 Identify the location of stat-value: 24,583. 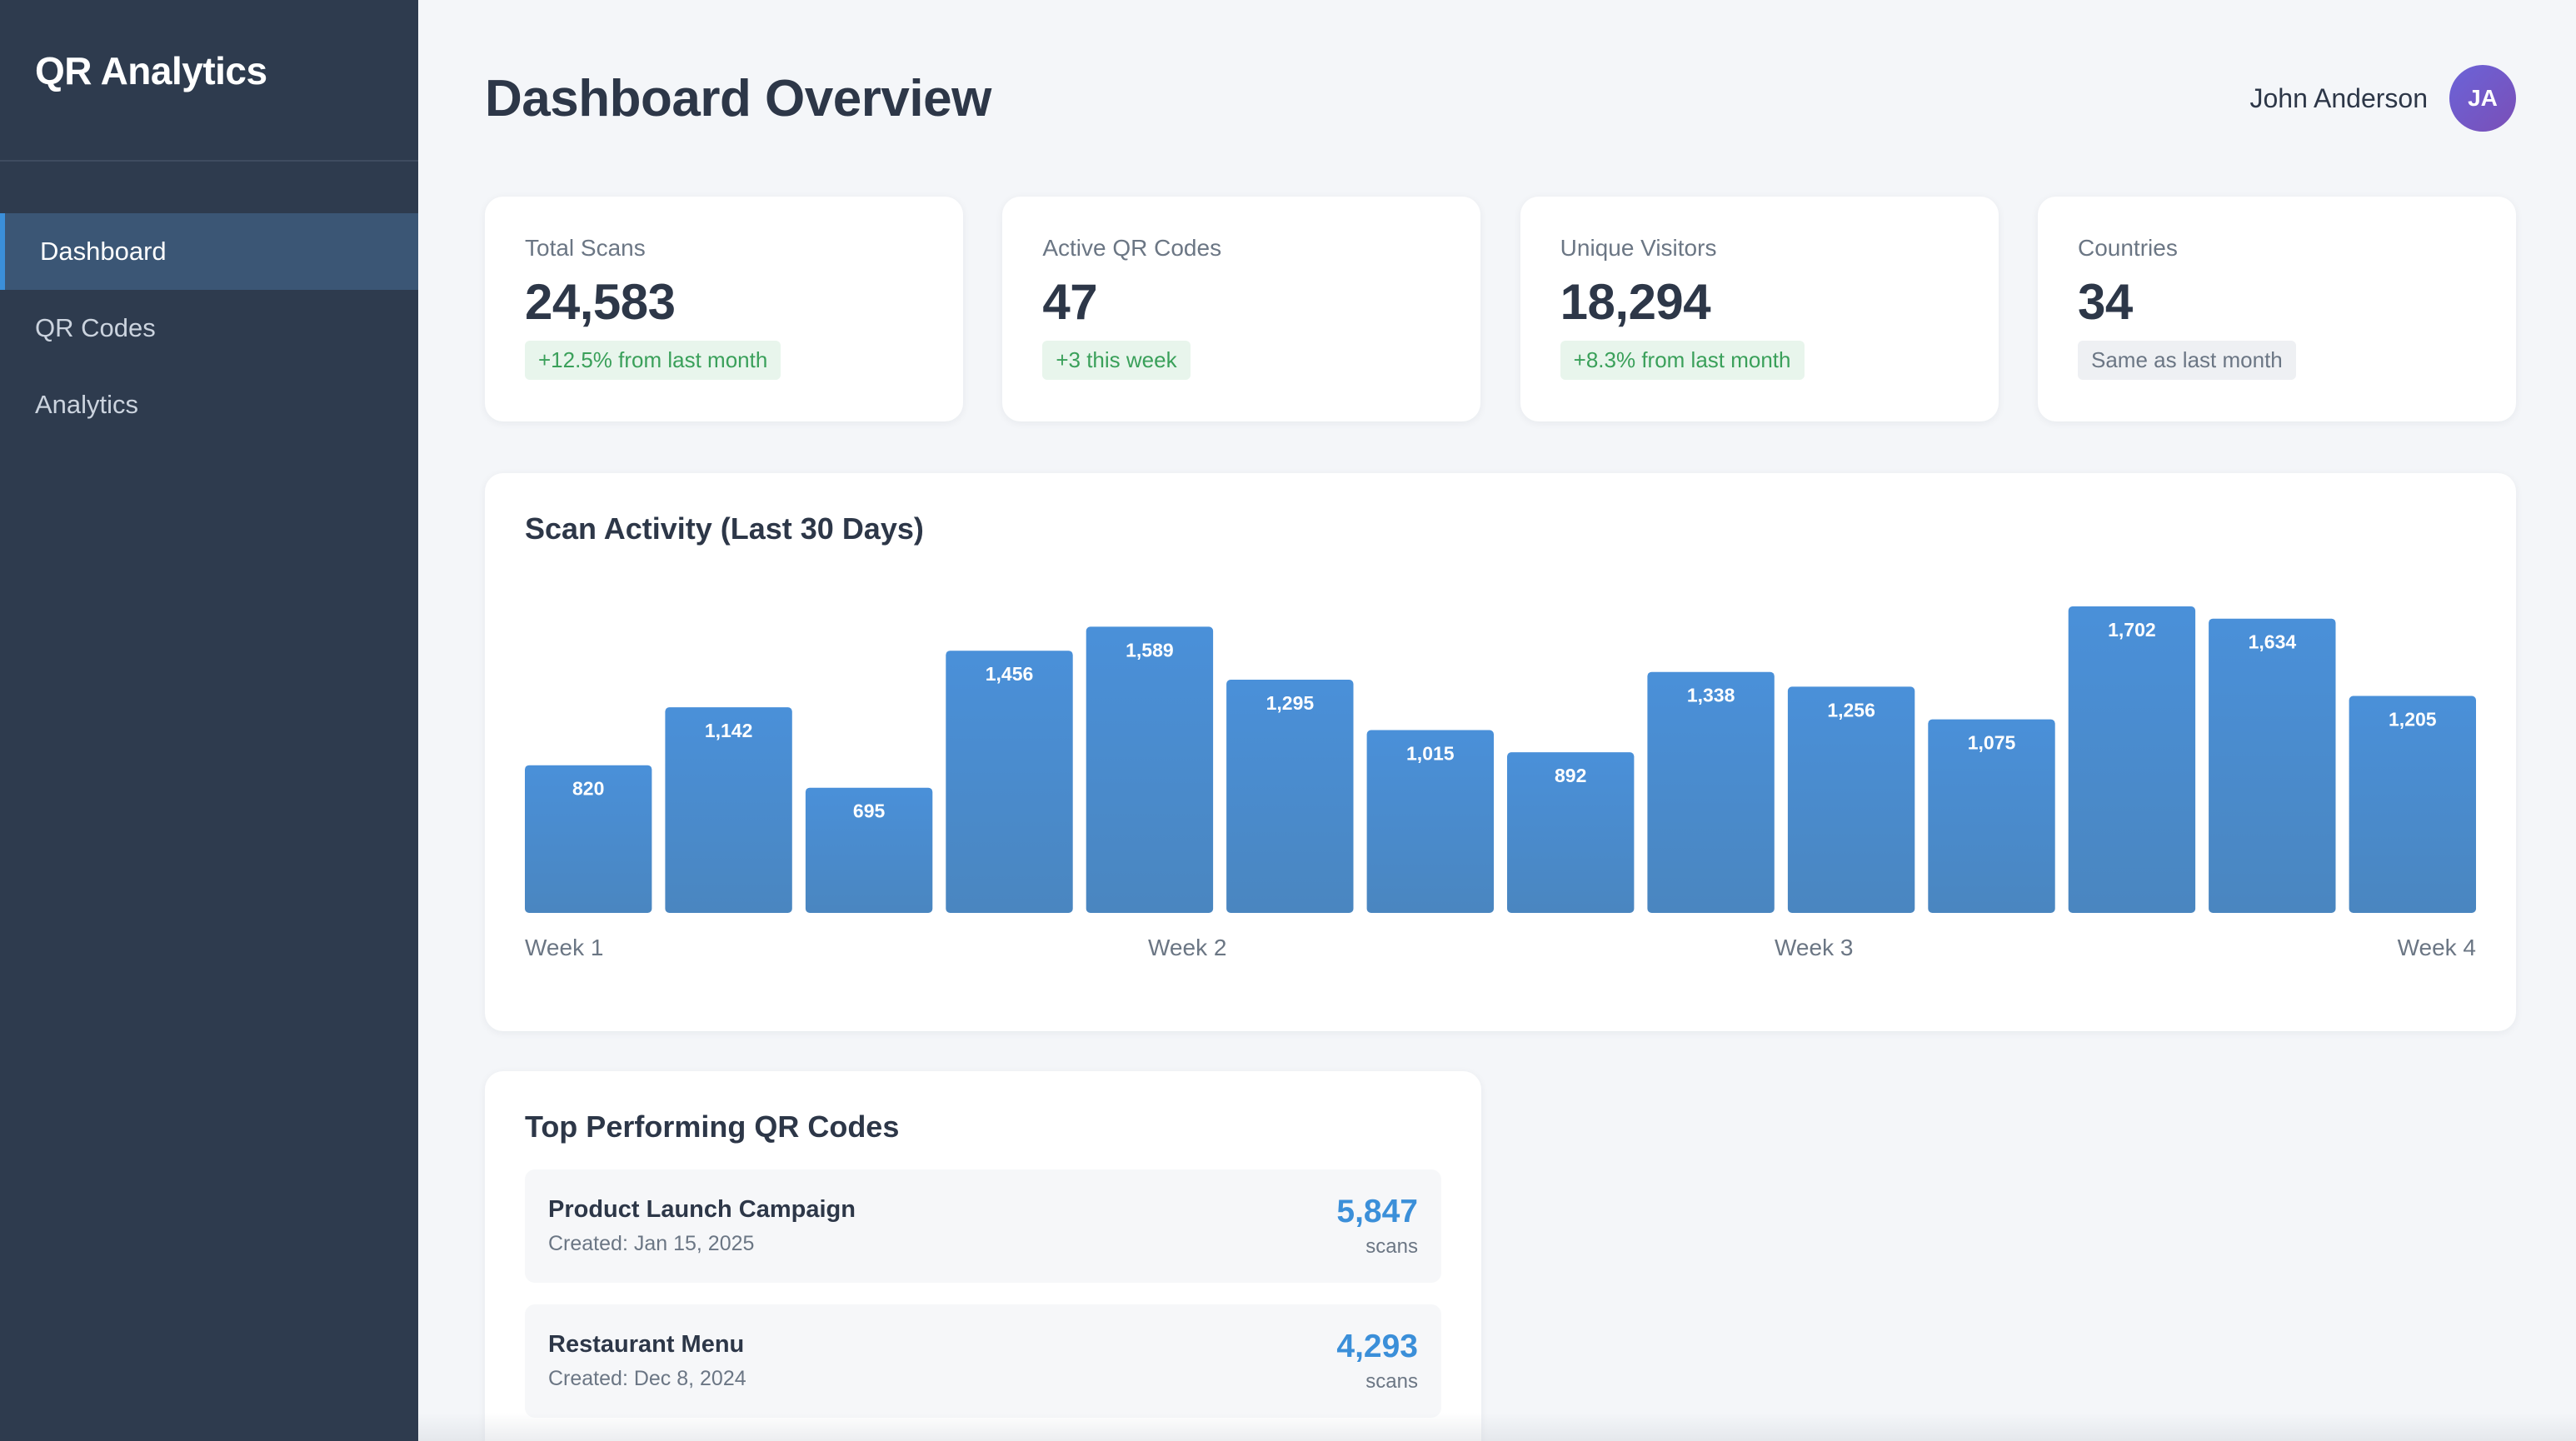
(600, 302).